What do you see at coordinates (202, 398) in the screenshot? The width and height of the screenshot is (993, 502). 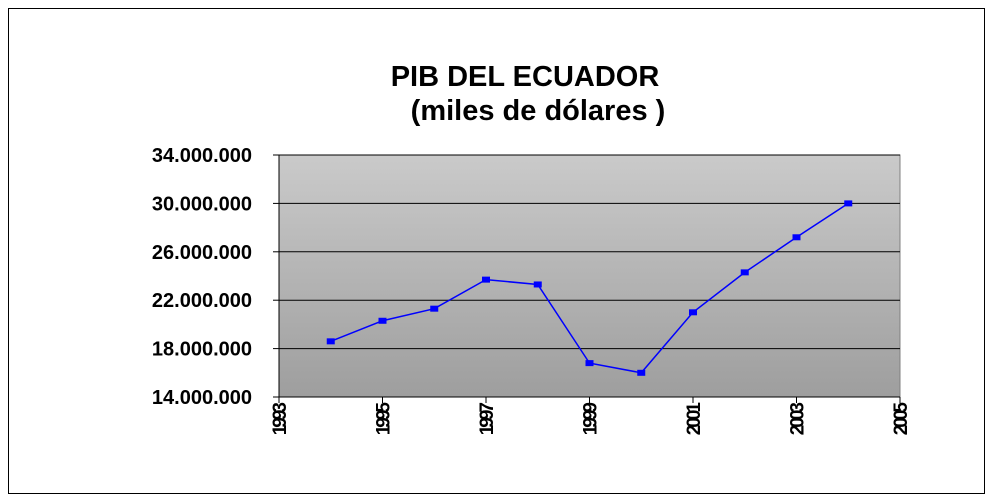 I see `y-tick-label: 14.000.000` at bounding box center [202, 398].